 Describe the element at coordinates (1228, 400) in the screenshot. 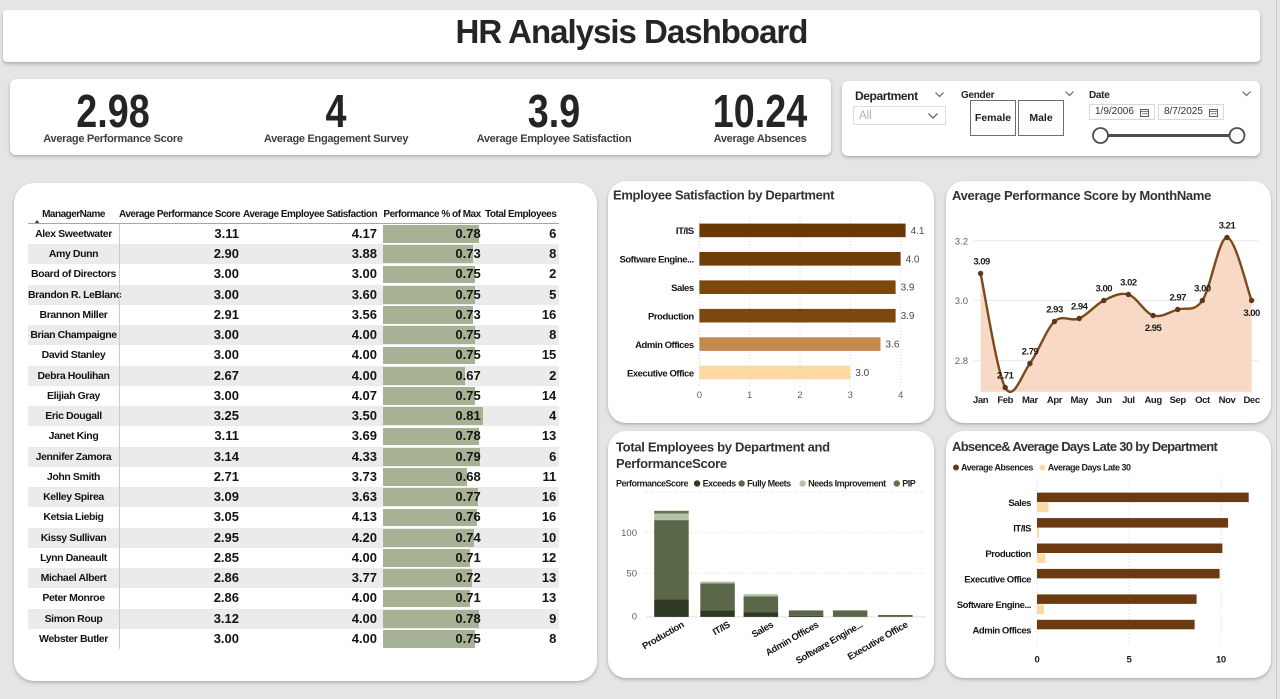

I see `svg-text: Nov` at that location.